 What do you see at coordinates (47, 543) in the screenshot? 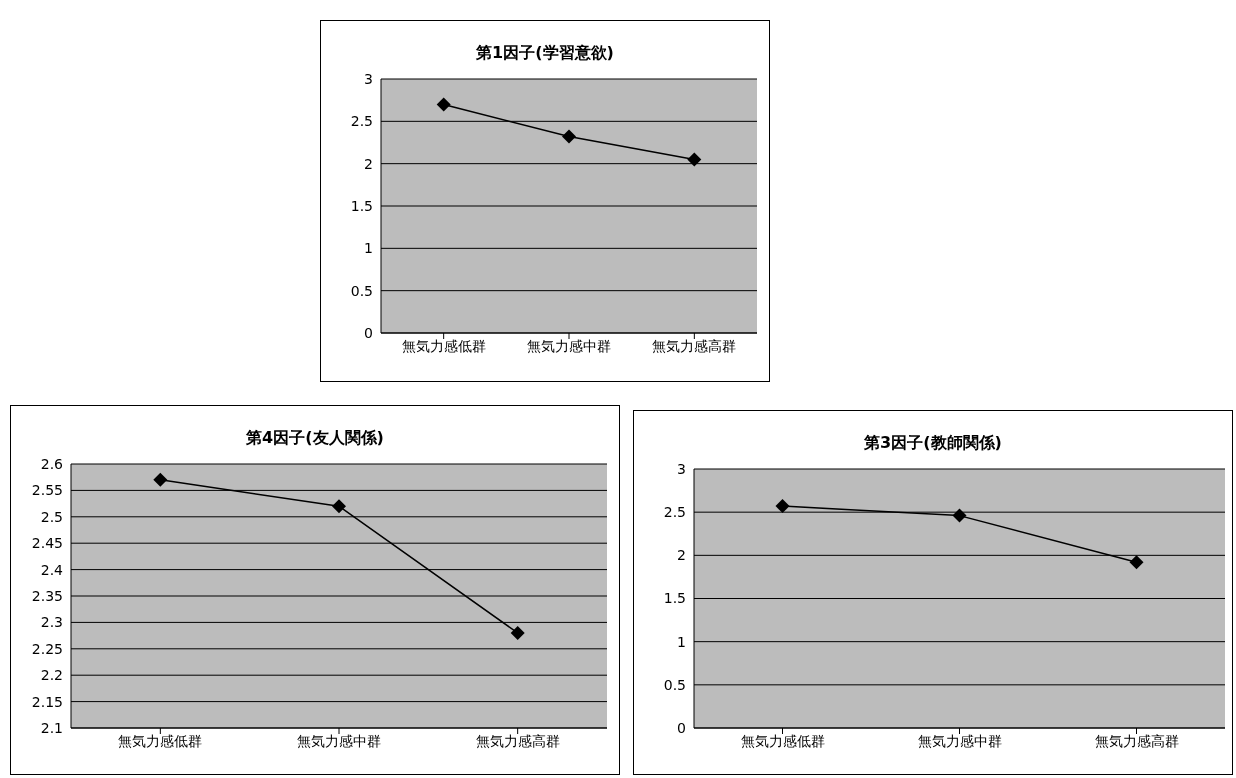
I see `y-tick-label: 2.45` at bounding box center [47, 543].